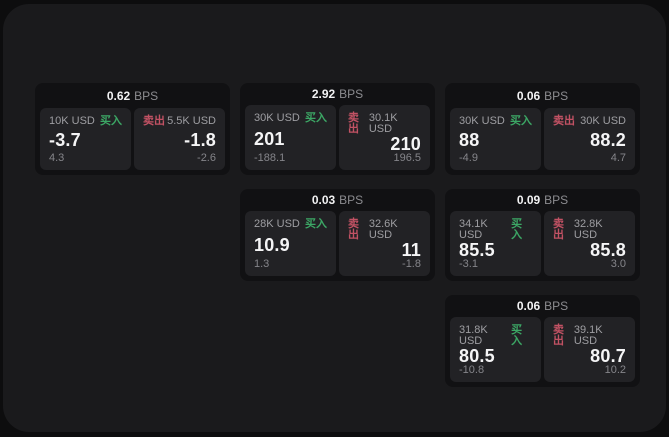 The height and width of the screenshot is (437, 669). What do you see at coordinates (200, 140) in the screenshot?
I see `sell-price: -1.8` at bounding box center [200, 140].